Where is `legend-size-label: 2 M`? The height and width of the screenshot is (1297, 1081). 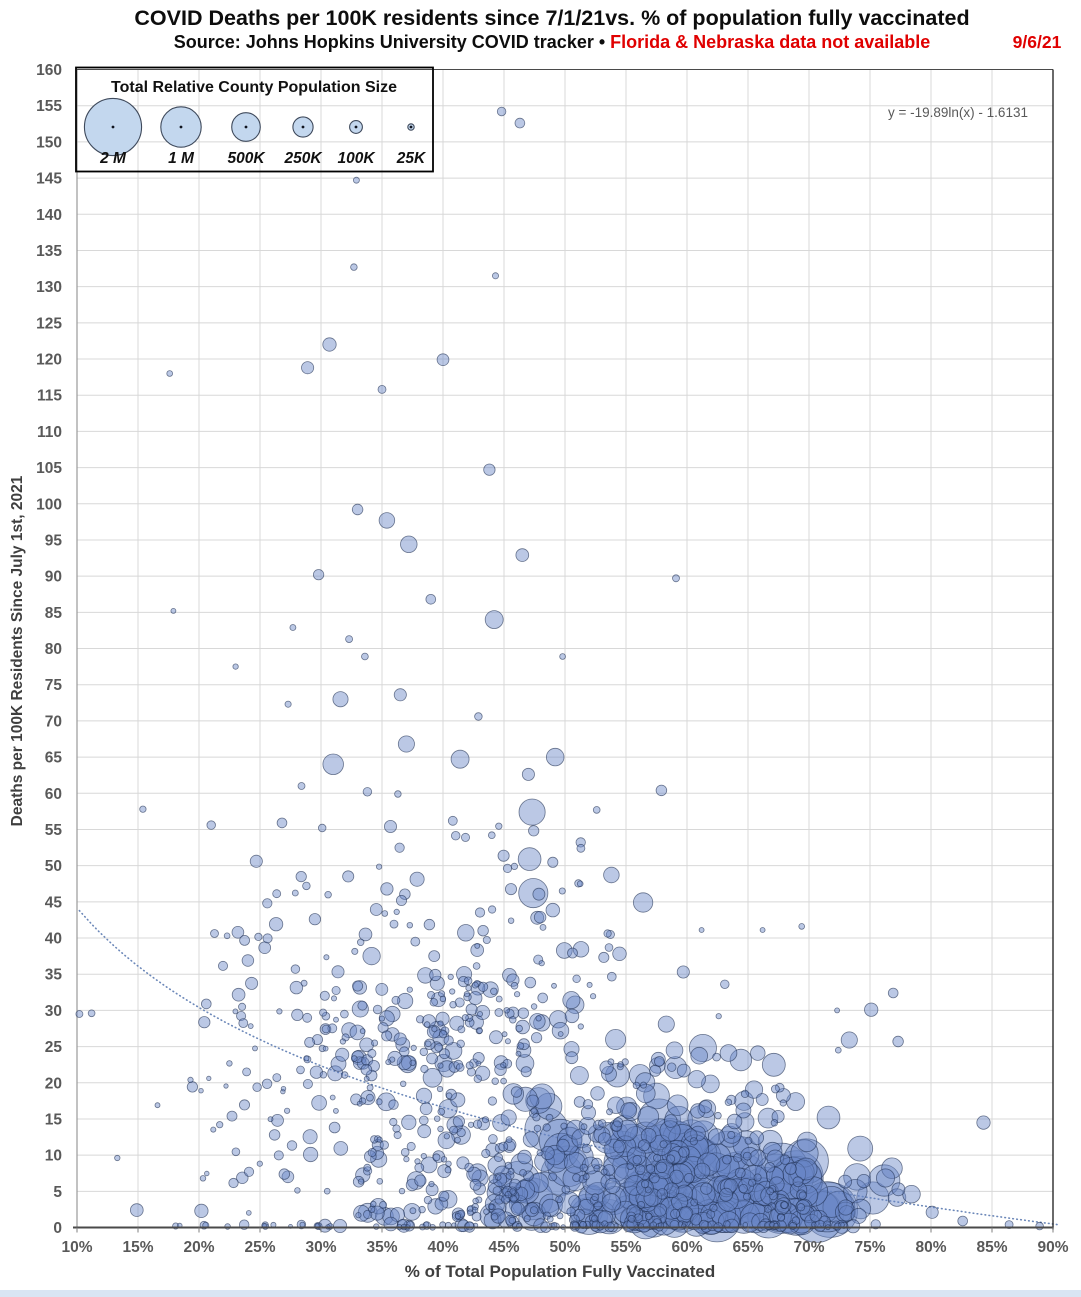 legend-size-label: 2 M is located at coordinates (113, 158).